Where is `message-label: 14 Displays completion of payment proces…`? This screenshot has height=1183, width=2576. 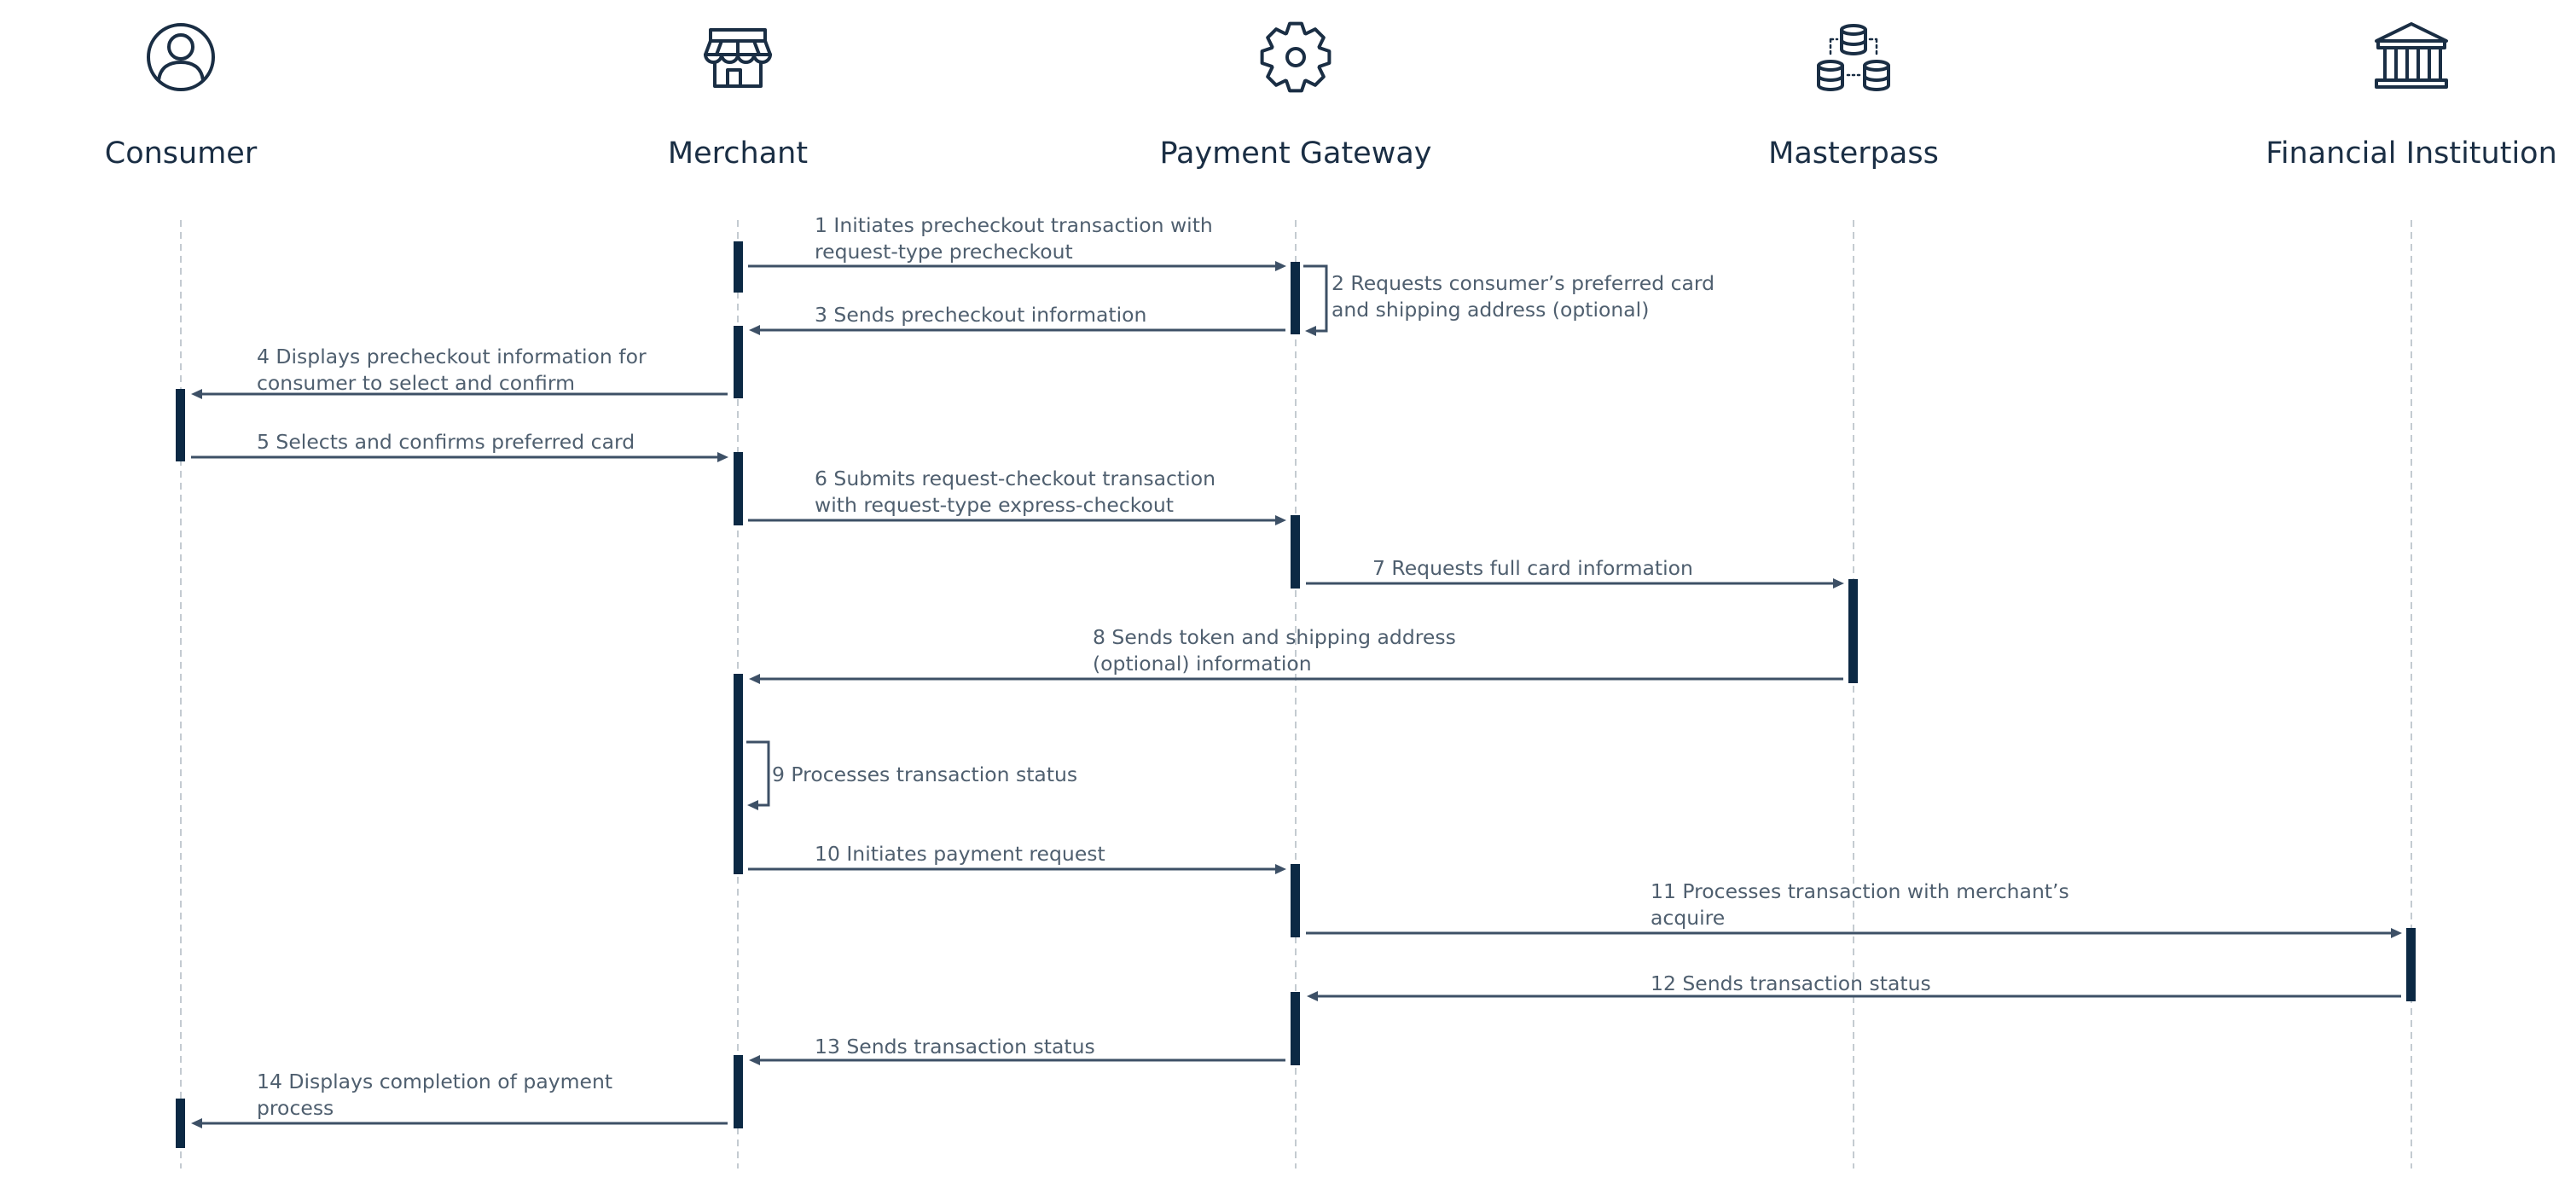
message-label: 14 Displays completion of payment proces… is located at coordinates (438, 1095).